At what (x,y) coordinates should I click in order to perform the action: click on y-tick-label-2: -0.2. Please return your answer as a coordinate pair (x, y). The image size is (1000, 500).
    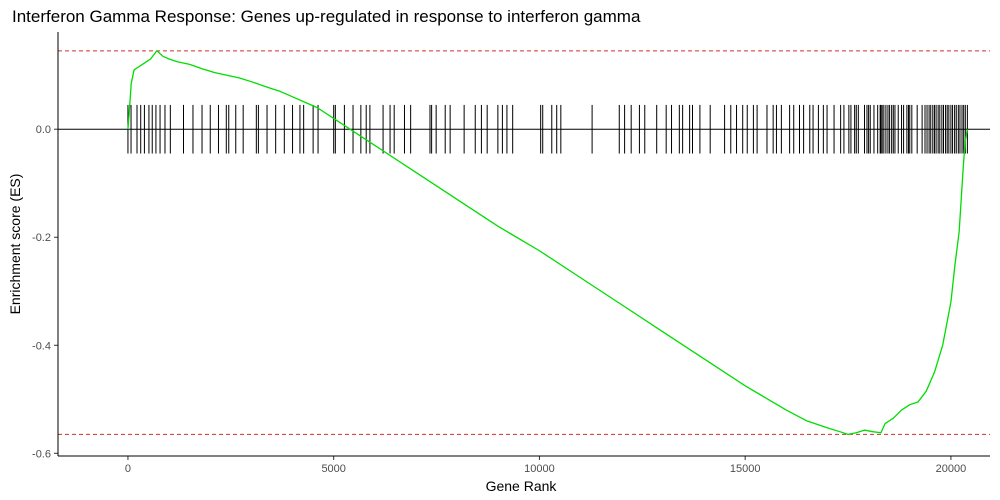
    Looking at the image, I should click on (41, 238).